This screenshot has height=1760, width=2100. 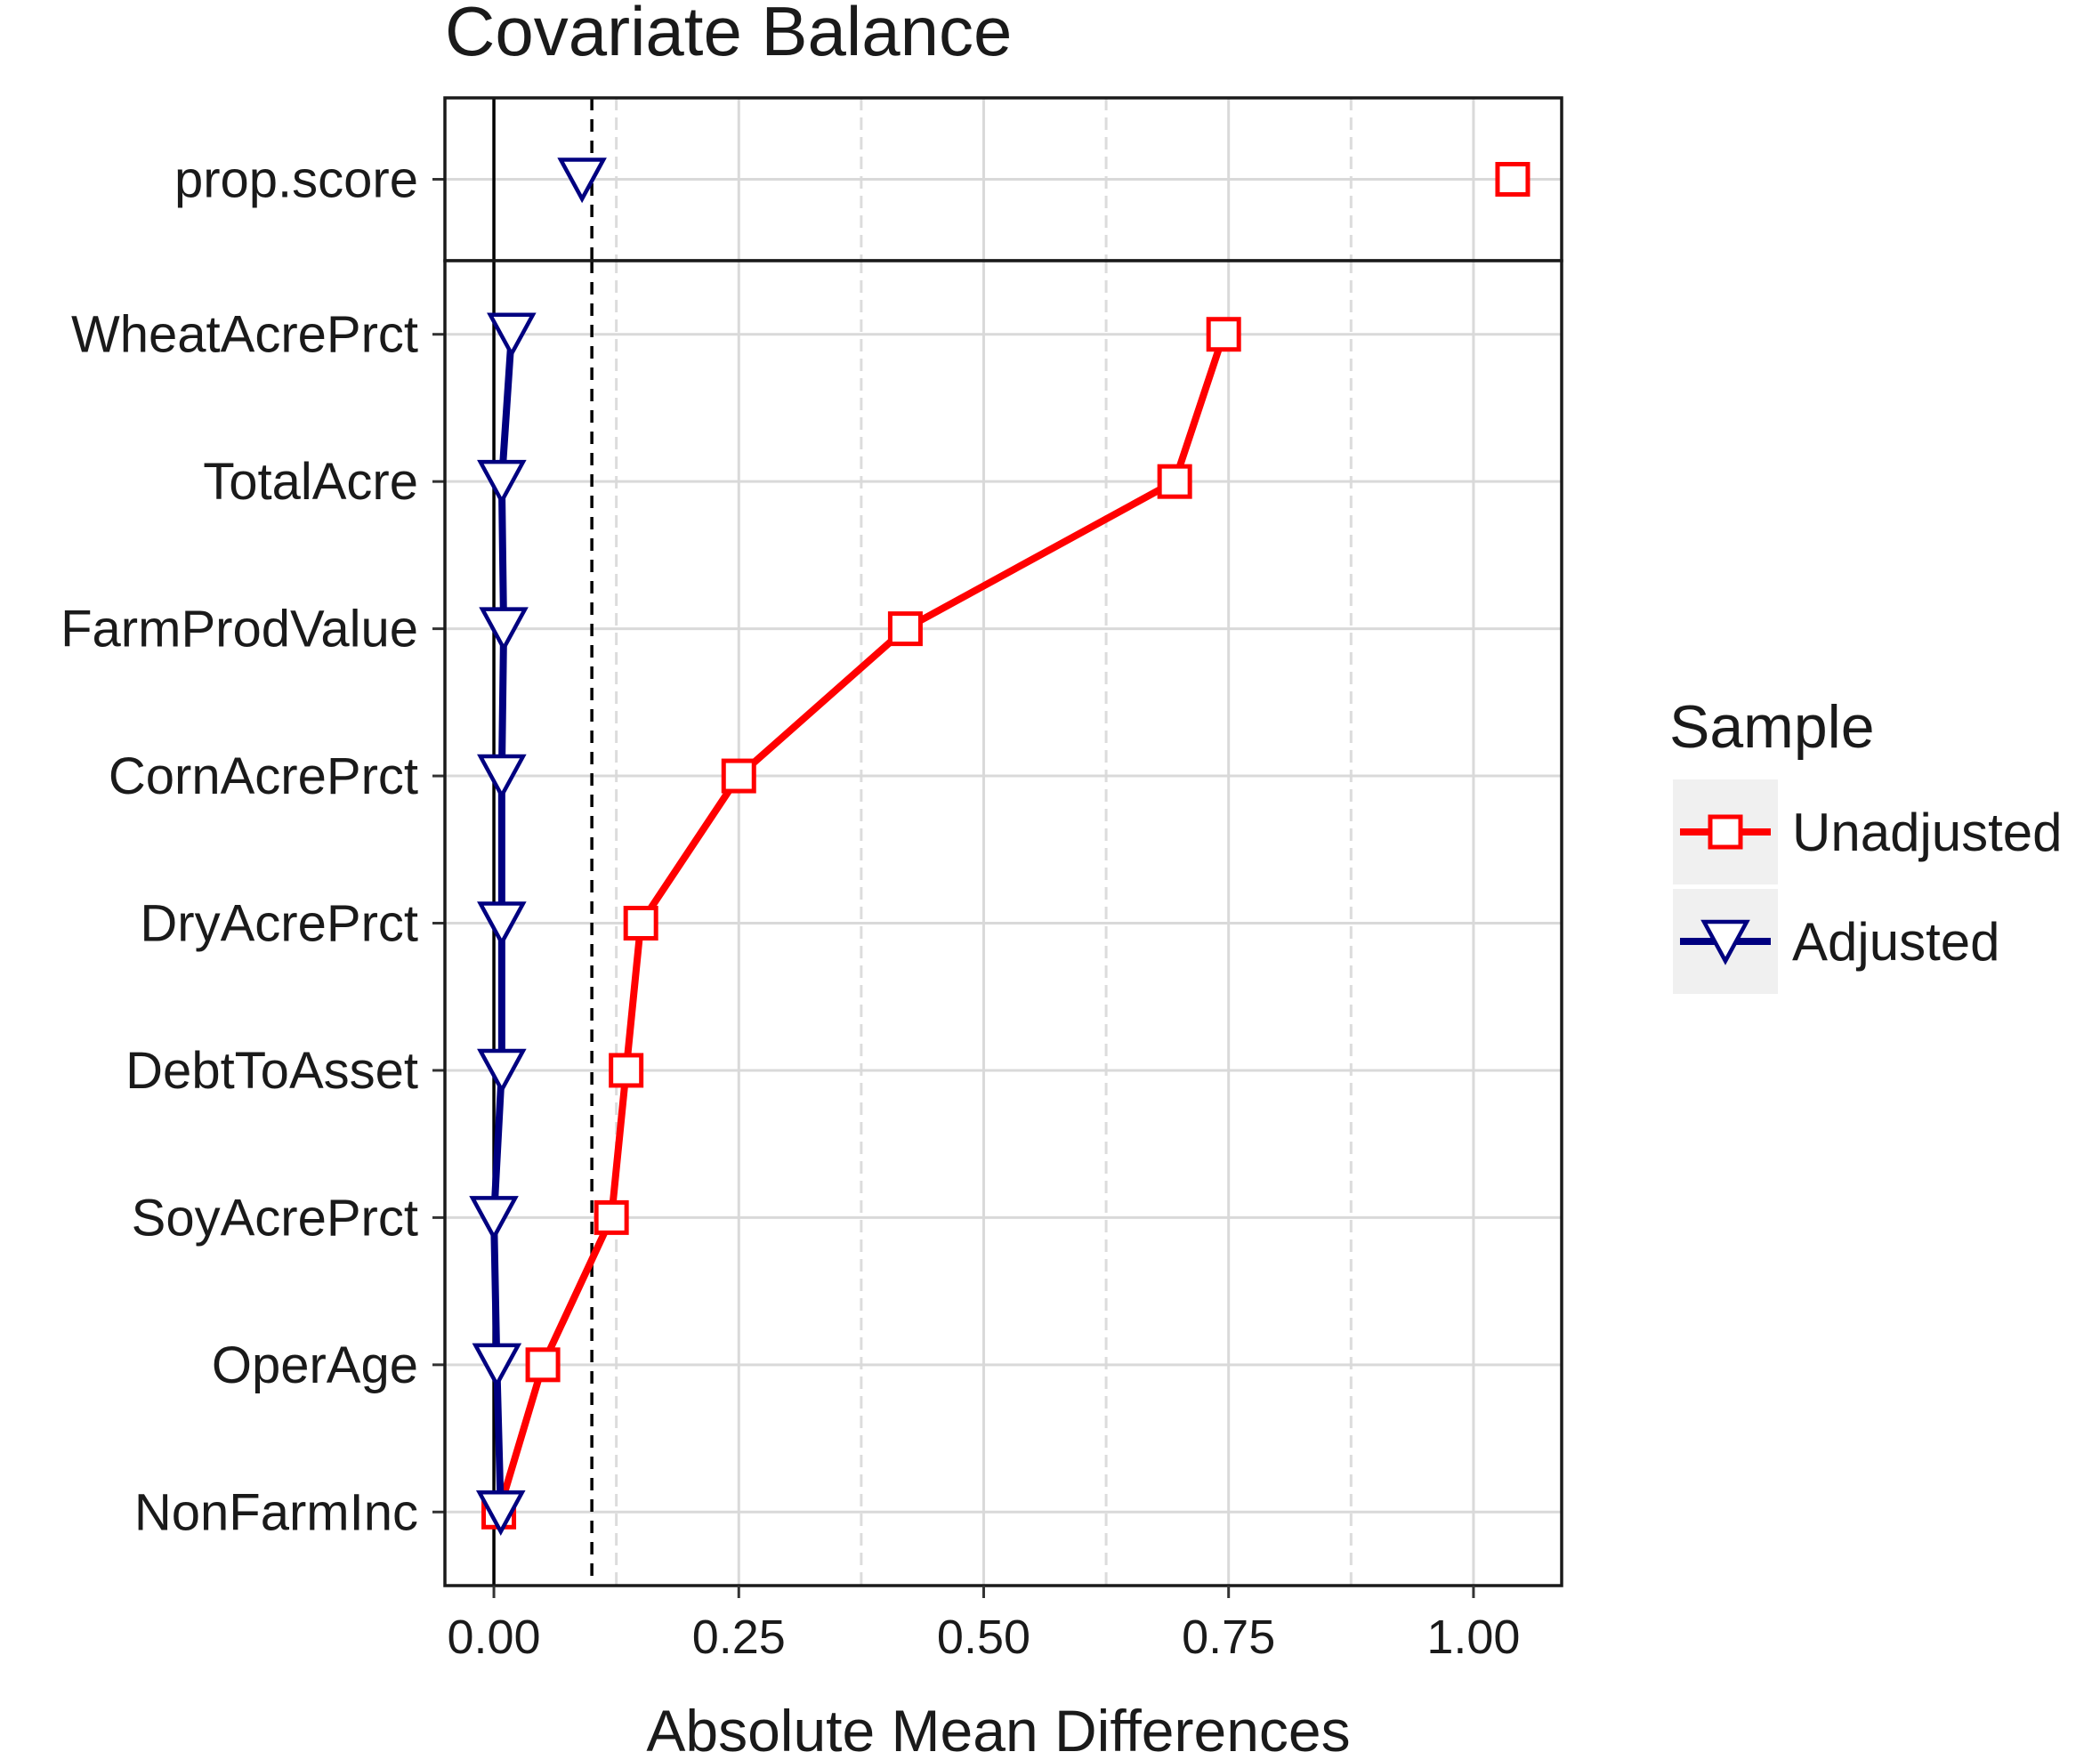 I want to click on x-tick-label: 0.00, so click(x=493, y=1637).